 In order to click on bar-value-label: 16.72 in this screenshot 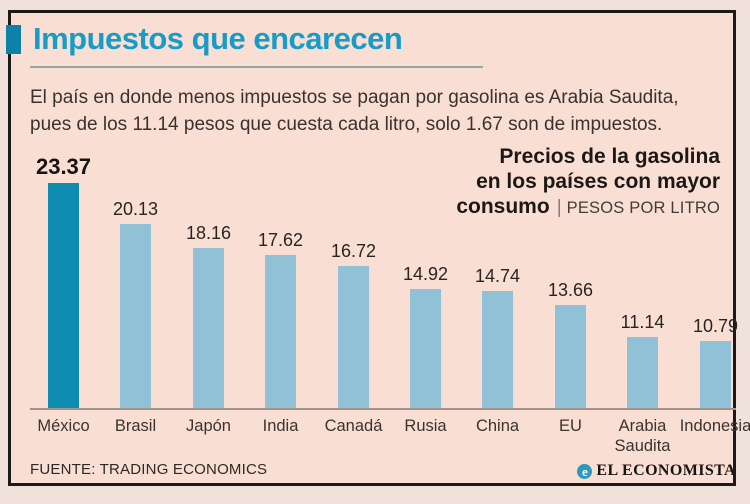, I will do `click(353, 251)`.